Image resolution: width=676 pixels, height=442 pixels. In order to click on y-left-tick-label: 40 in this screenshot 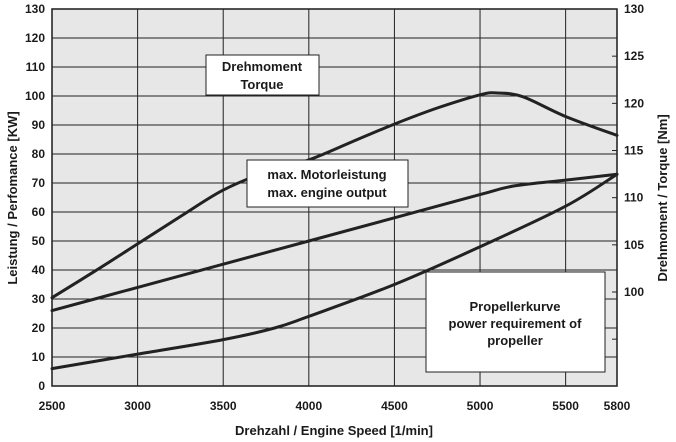, I will do `click(39, 270)`.